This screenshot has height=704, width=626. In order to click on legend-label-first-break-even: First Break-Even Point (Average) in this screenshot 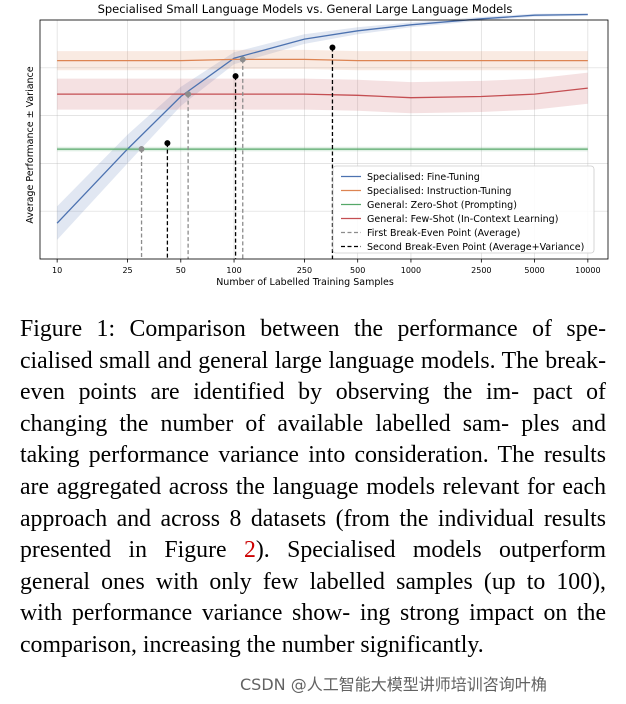, I will do `click(443, 233)`.